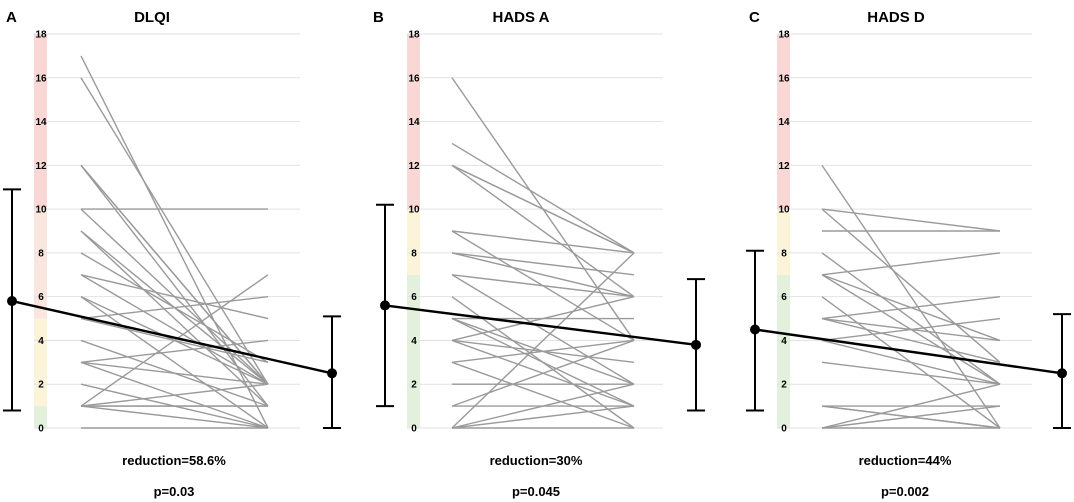 This screenshot has height=502, width=1074. Describe the element at coordinates (905, 460) in the screenshot. I see `reduction-label: reduction=44%` at that location.